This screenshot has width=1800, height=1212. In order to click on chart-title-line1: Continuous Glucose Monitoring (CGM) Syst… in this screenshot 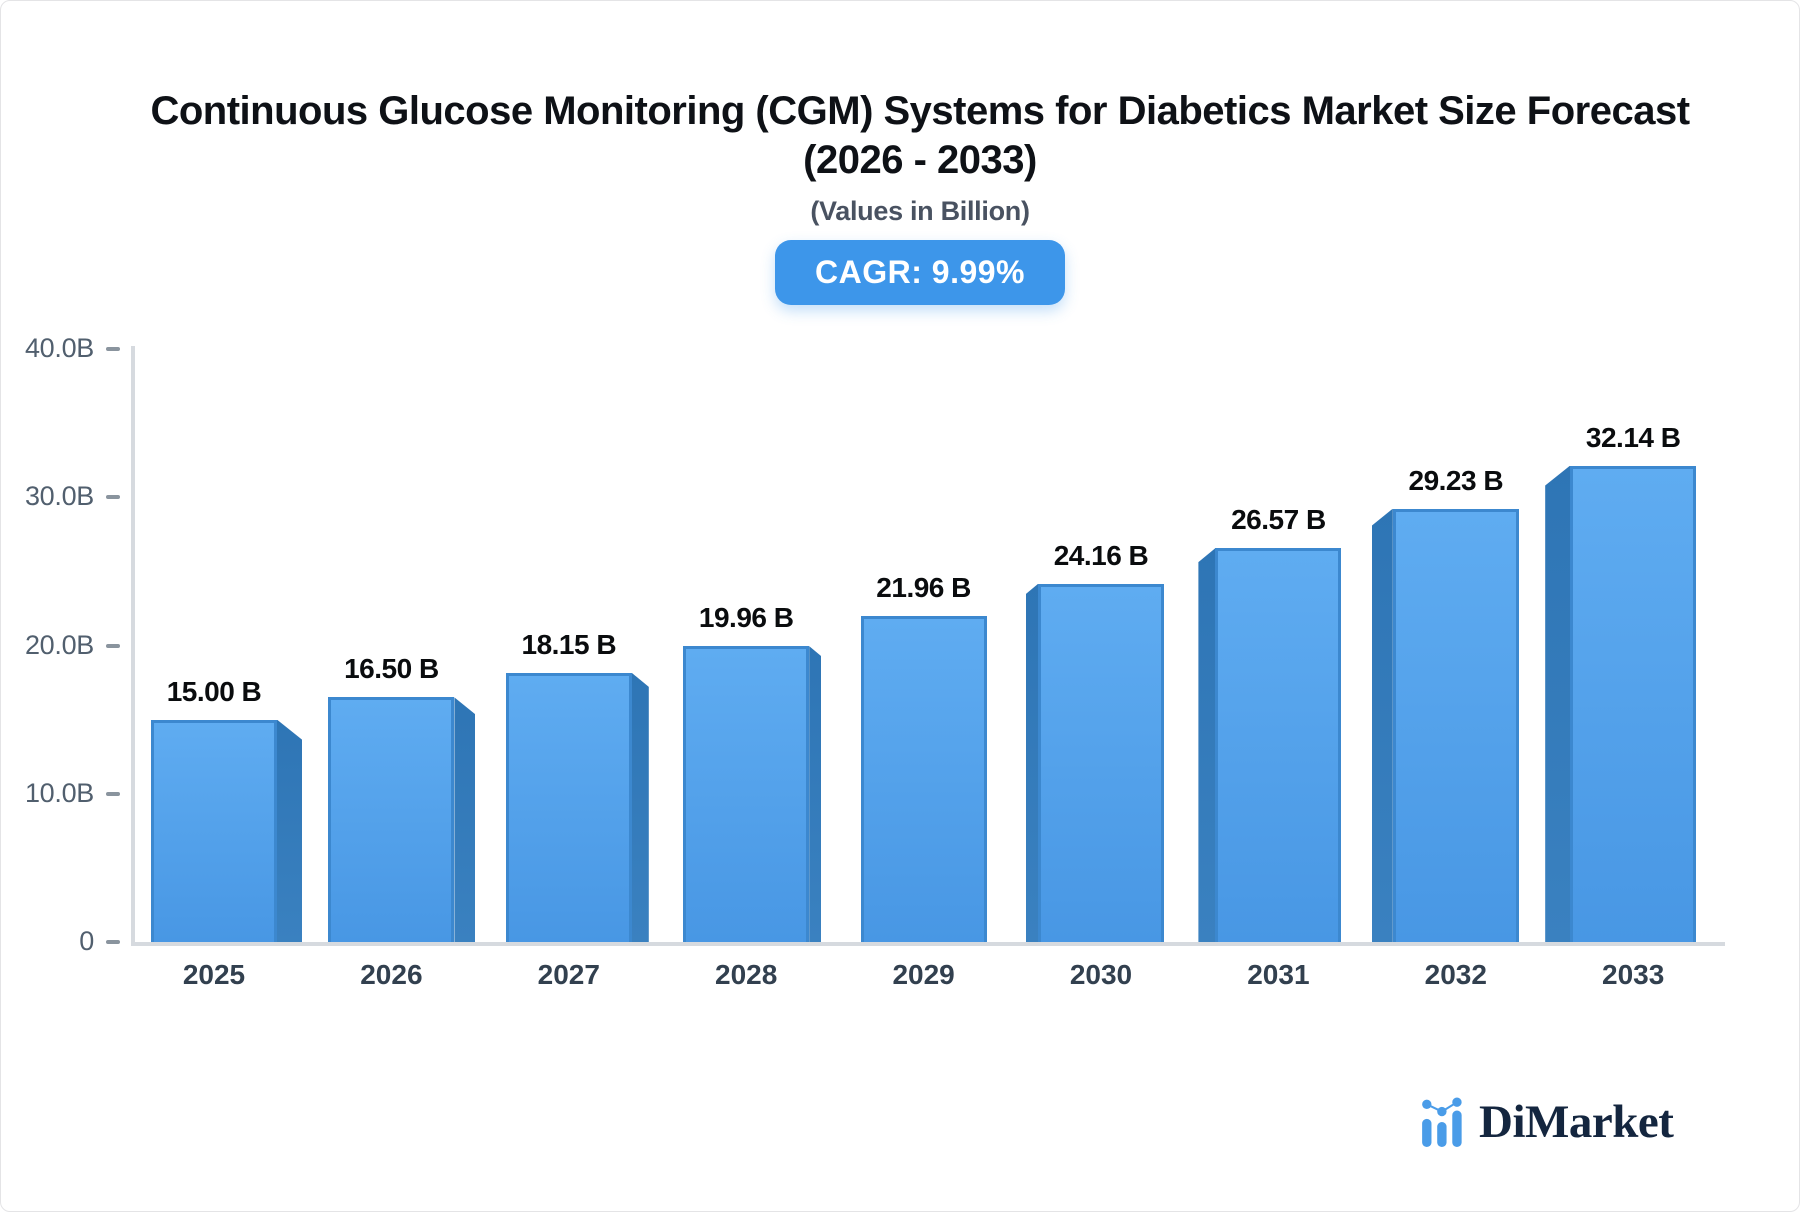, I will do `click(920, 111)`.